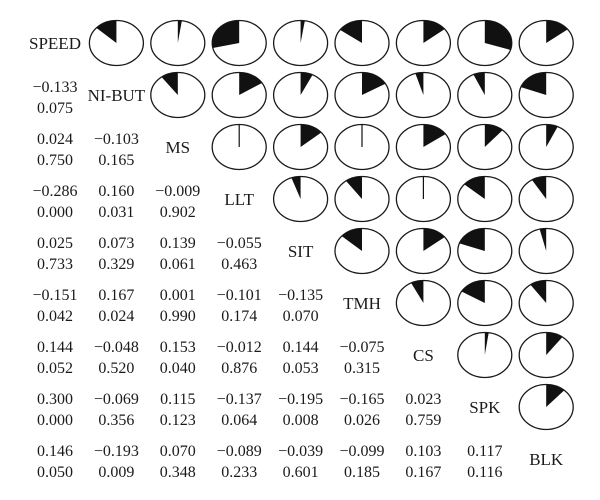 The width and height of the screenshot is (600, 500). I want to click on cell-blk-ni-but-coefficient: −0.193, so click(116, 451).